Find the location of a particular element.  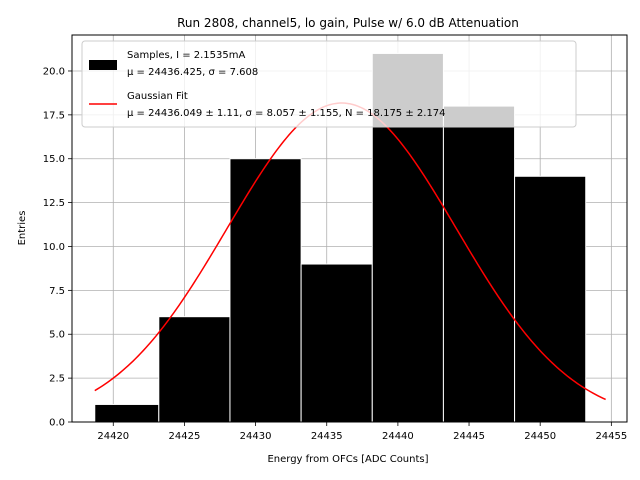

y-tick-label: 0.0 is located at coordinates (57, 423).